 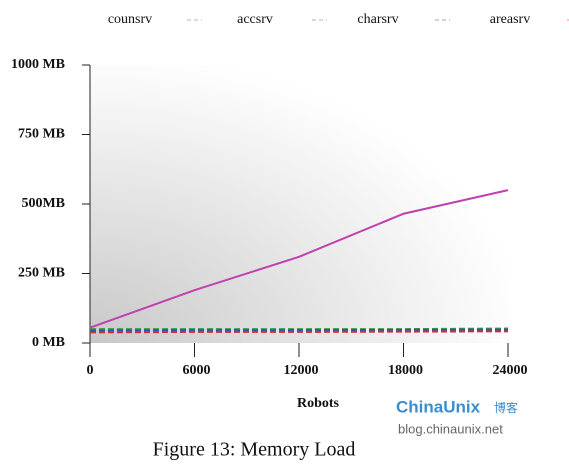 I want to click on y-tick-label: 0 MB, so click(x=48, y=342).